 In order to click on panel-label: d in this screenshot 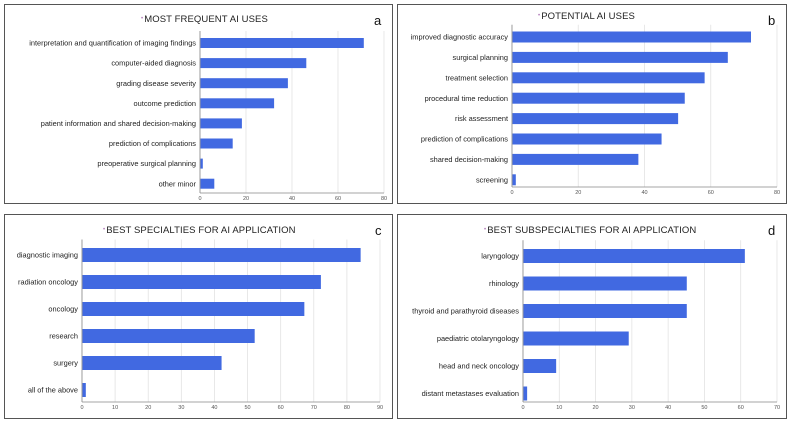, I will do `click(772, 230)`.